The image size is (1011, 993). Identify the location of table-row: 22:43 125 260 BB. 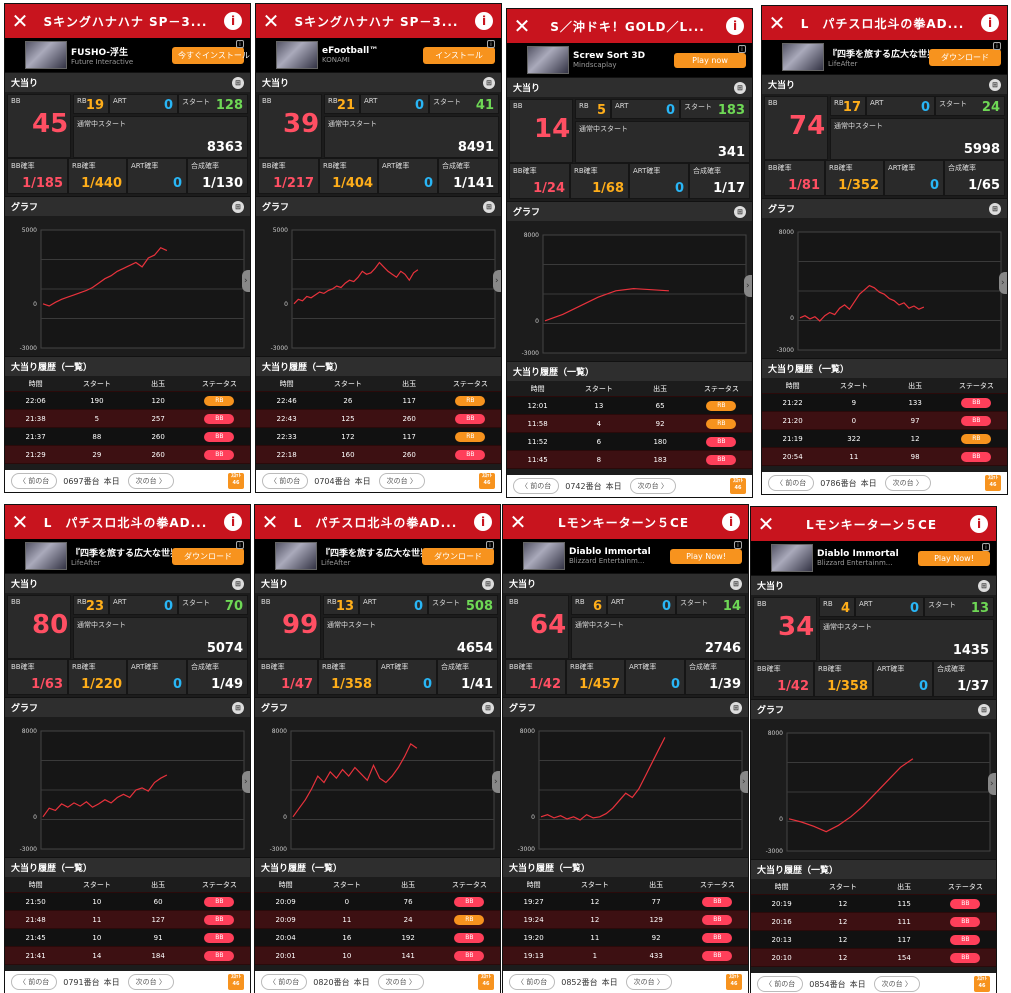
(378, 419).